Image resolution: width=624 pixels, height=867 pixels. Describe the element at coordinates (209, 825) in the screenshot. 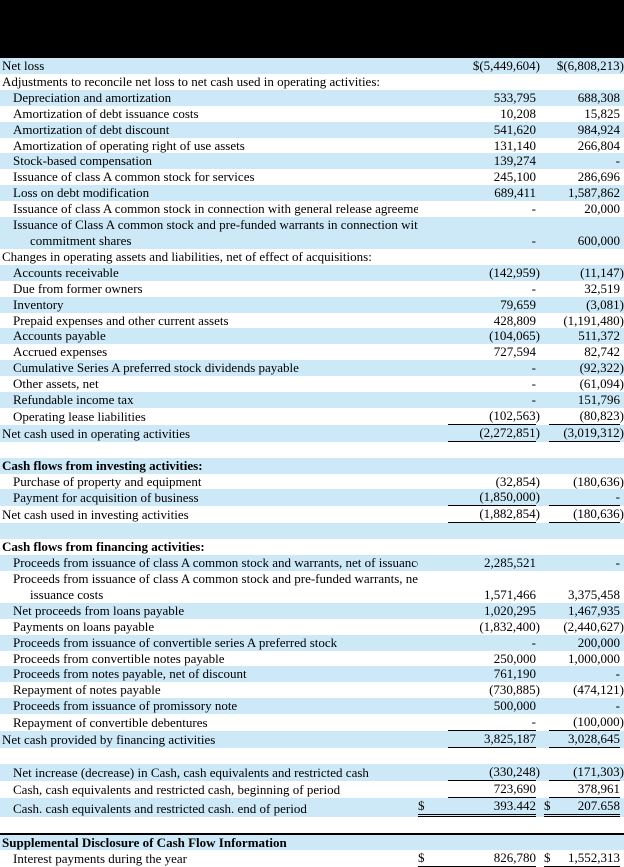

I see `row-label` at that location.